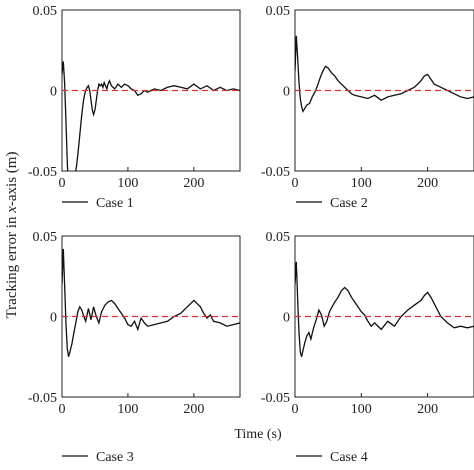 Image resolution: width=474 pixels, height=470 pixels. What do you see at coordinates (12, 210) in the screenshot?
I see `shared-y-axis-label-variable: x` at bounding box center [12, 210].